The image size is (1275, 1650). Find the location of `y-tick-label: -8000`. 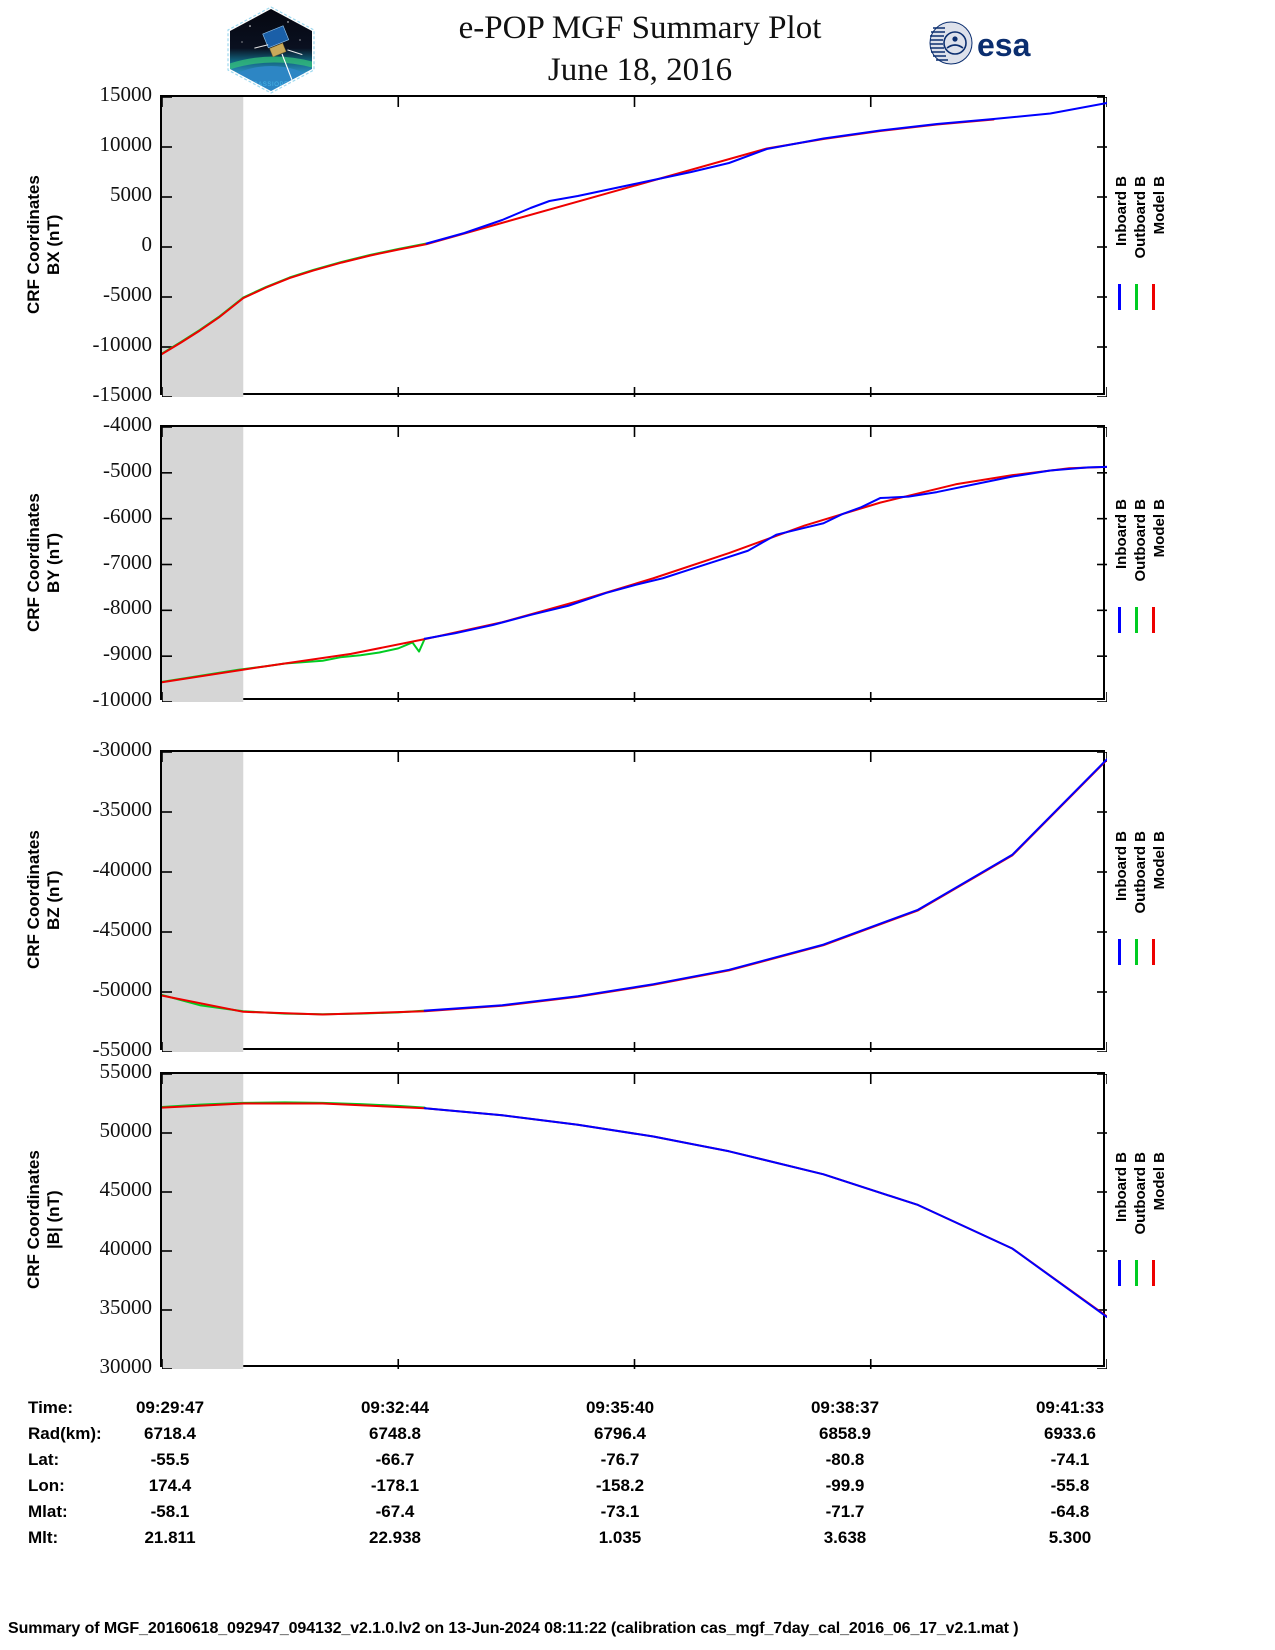

y-tick-label: -8000 is located at coordinates (127, 607).